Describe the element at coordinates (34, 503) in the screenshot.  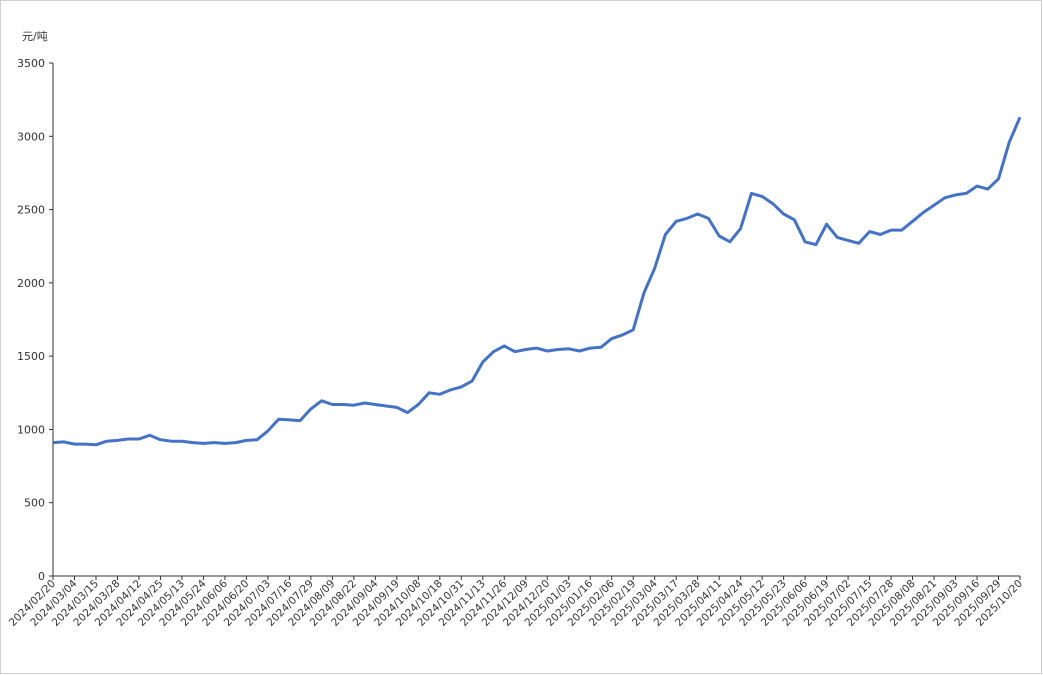
I see `y-tick-label: 500` at that location.